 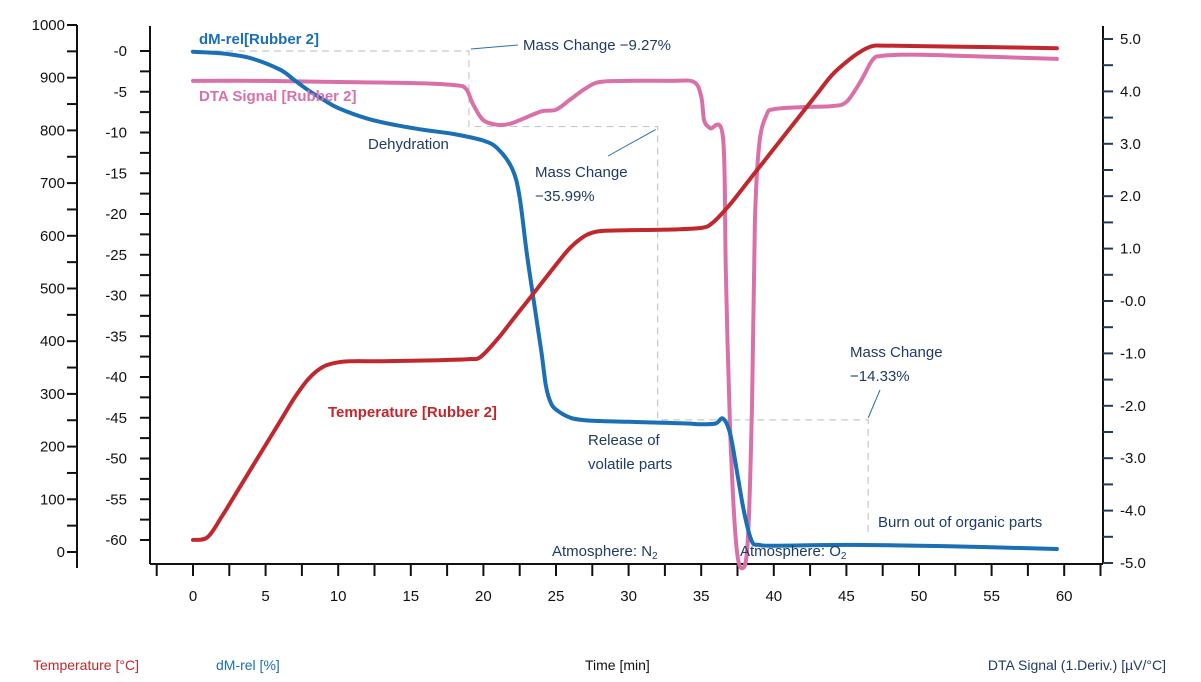 What do you see at coordinates (1130, 39) in the screenshot?
I see `tick-label-dta: 5.0` at bounding box center [1130, 39].